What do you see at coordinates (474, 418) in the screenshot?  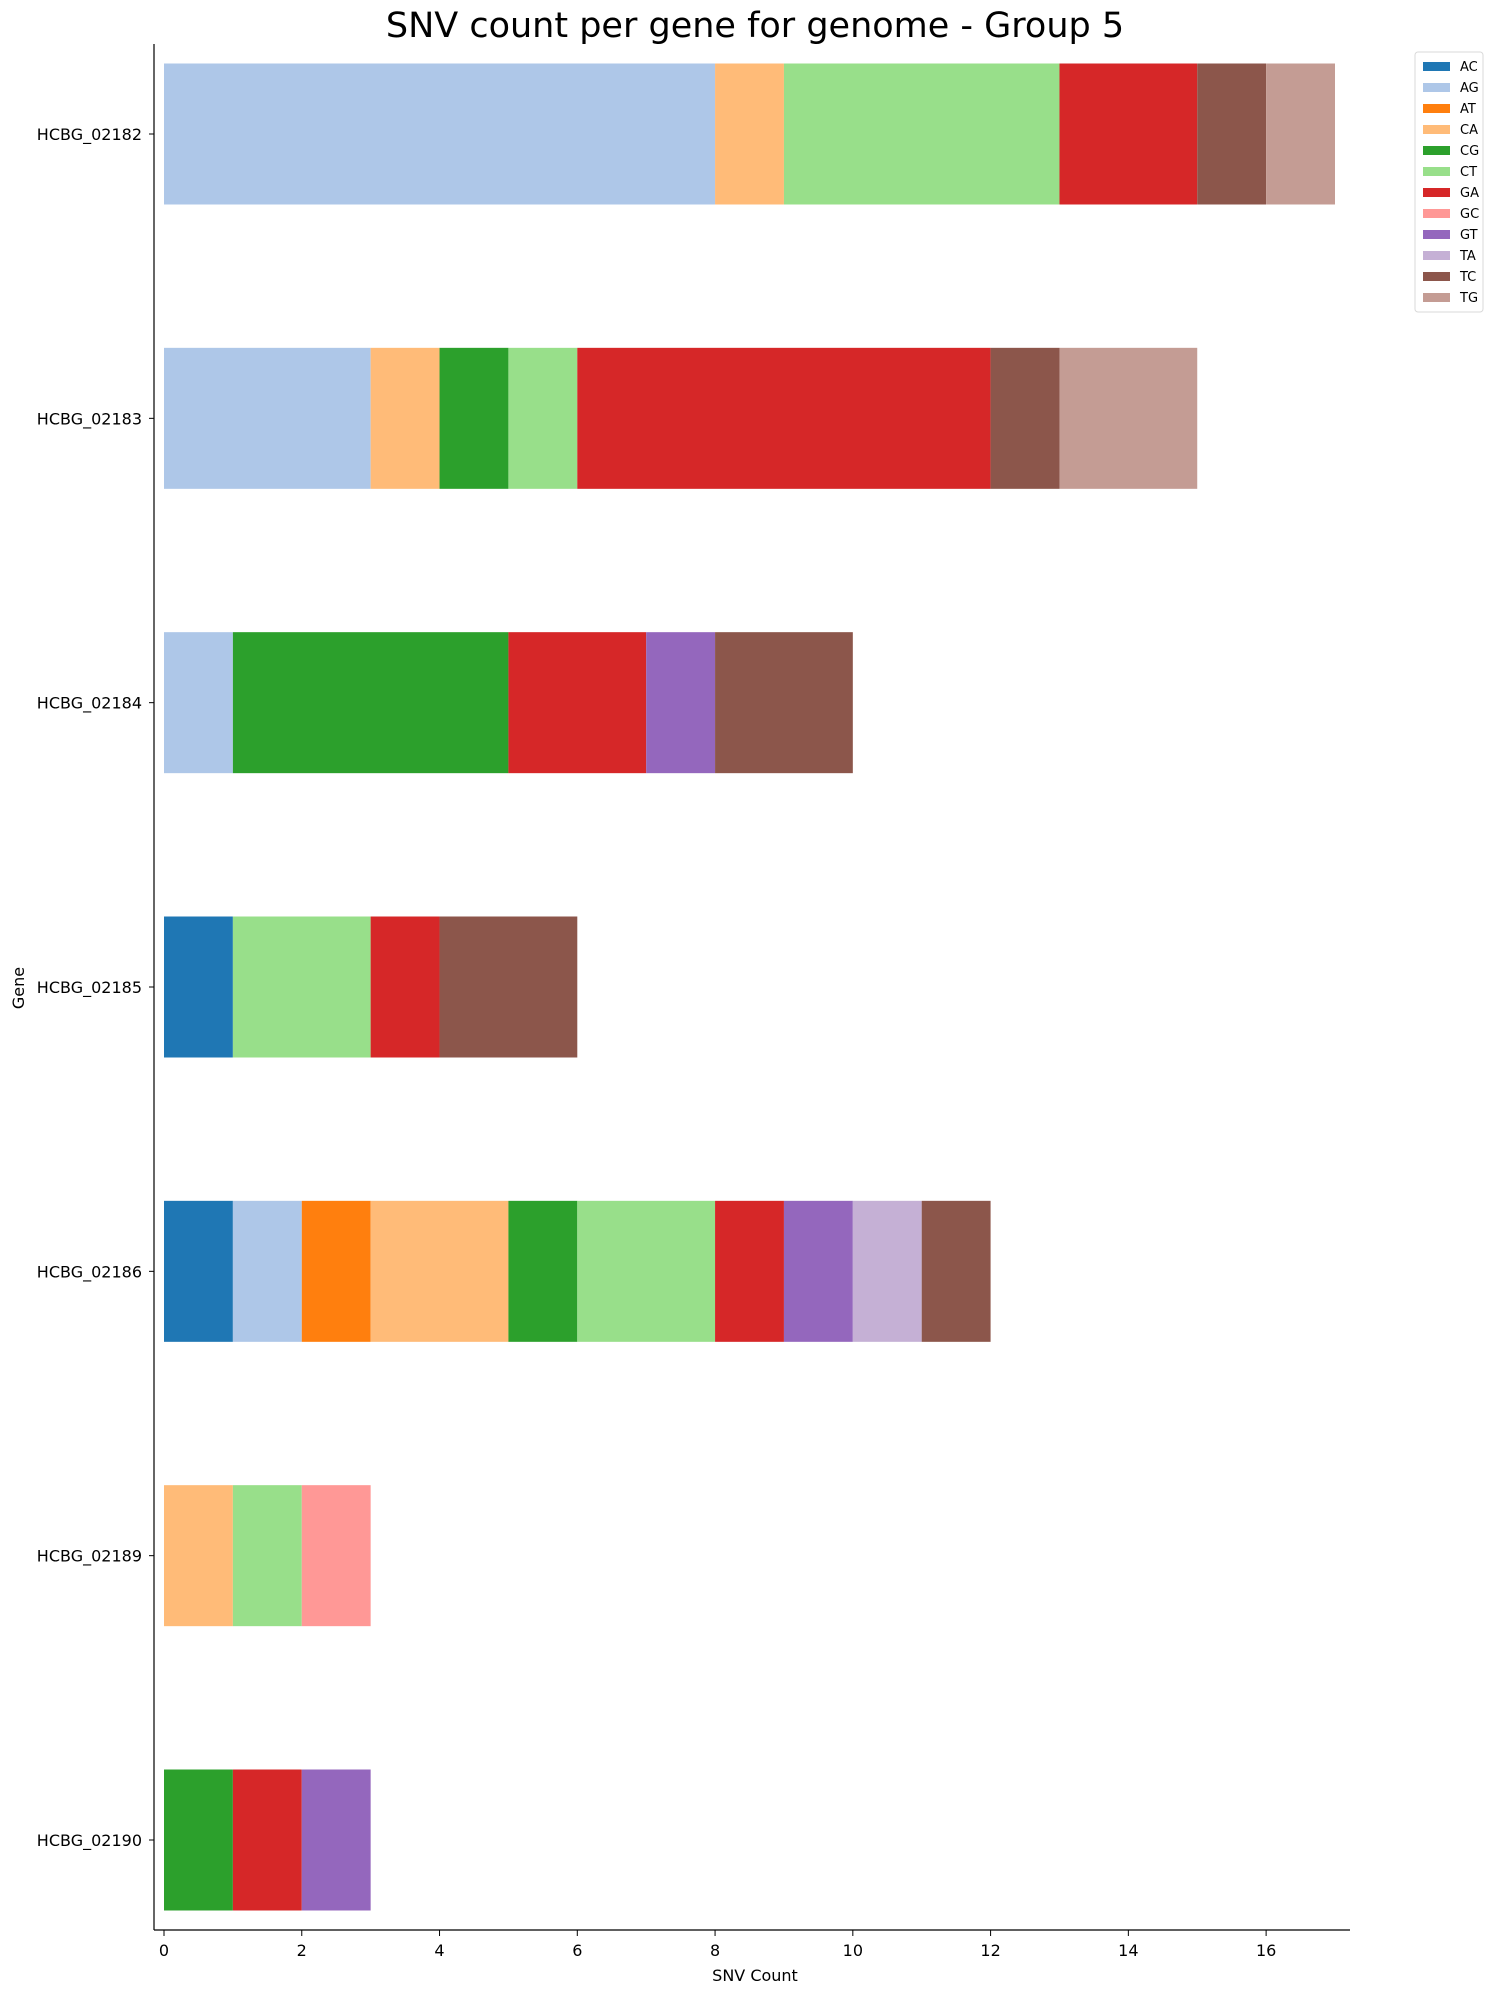 I see `bar-HCBG_02183-CG` at bounding box center [474, 418].